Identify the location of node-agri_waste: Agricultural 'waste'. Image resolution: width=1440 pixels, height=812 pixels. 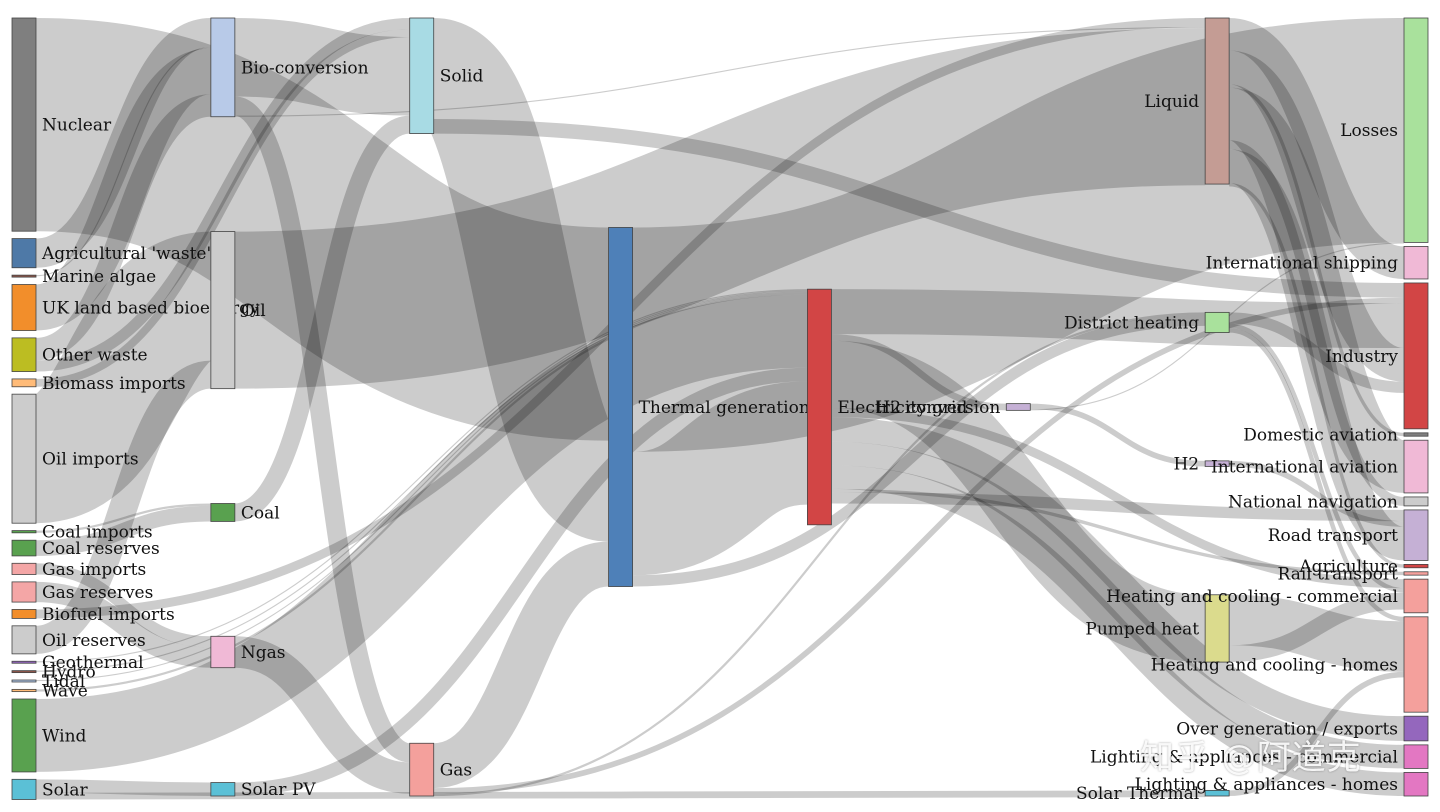
(111, 253).